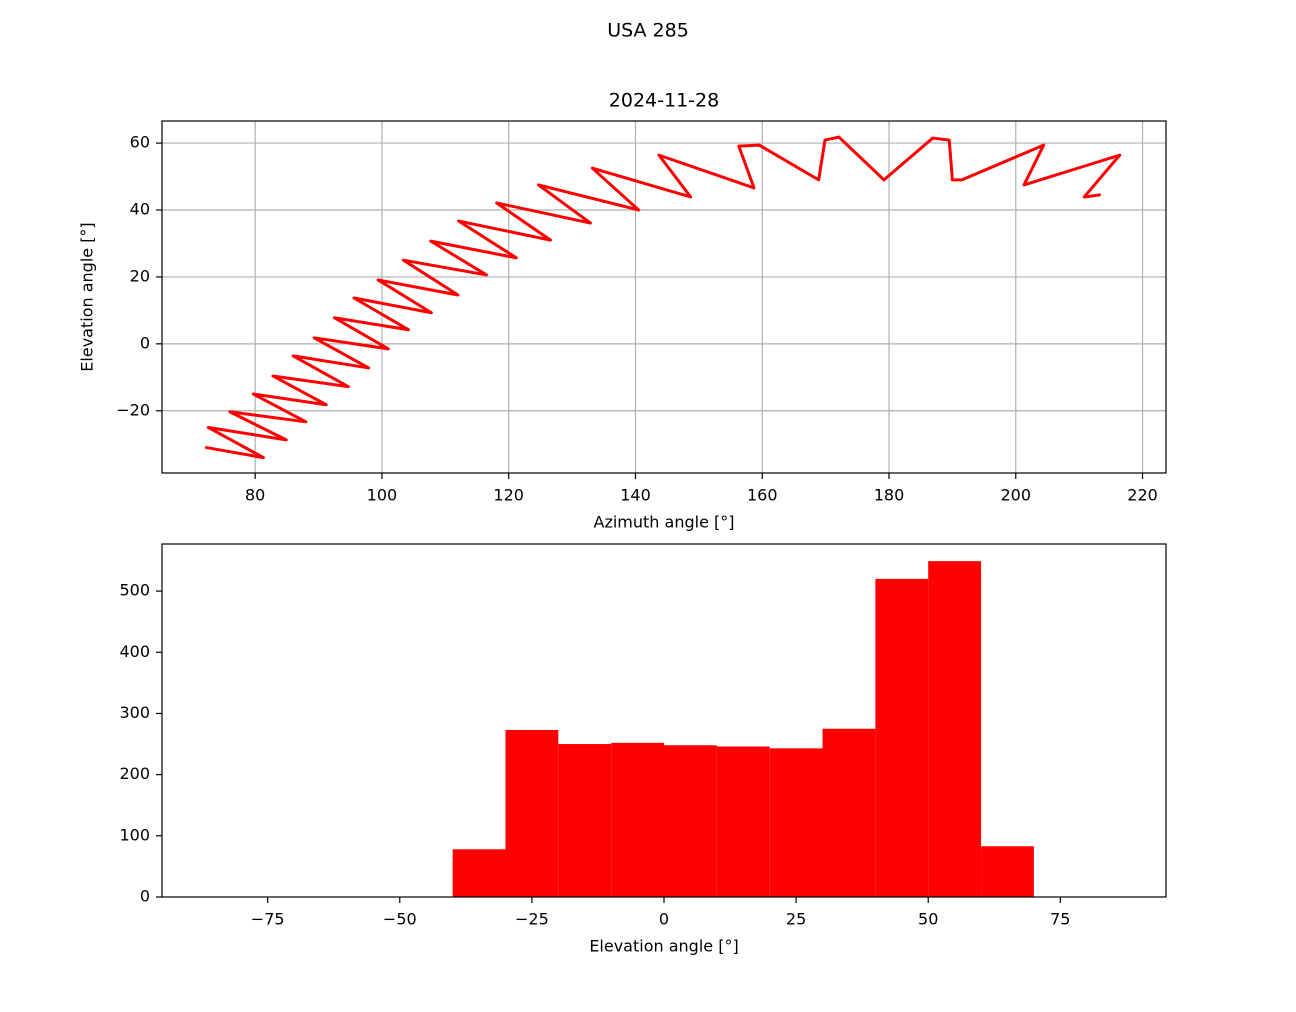 Image resolution: width=1296 pixels, height=1012 pixels. What do you see at coordinates (255, 495) in the screenshot?
I see `x-tick-label: 80` at bounding box center [255, 495].